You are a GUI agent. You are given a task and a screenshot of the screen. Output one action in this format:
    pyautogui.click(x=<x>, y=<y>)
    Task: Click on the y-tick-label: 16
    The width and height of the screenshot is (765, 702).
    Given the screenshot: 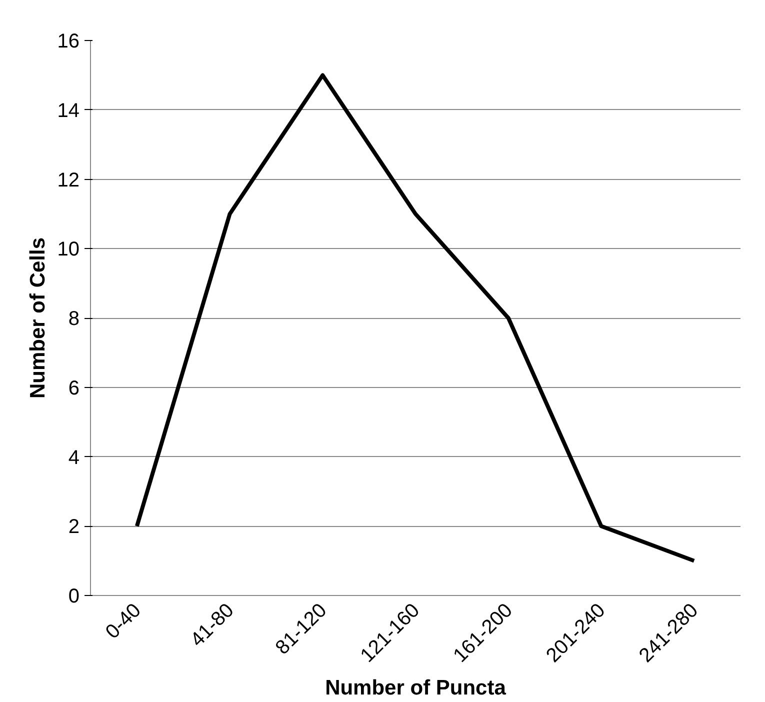 What is the action you would take?
    pyautogui.click(x=68, y=41)
    